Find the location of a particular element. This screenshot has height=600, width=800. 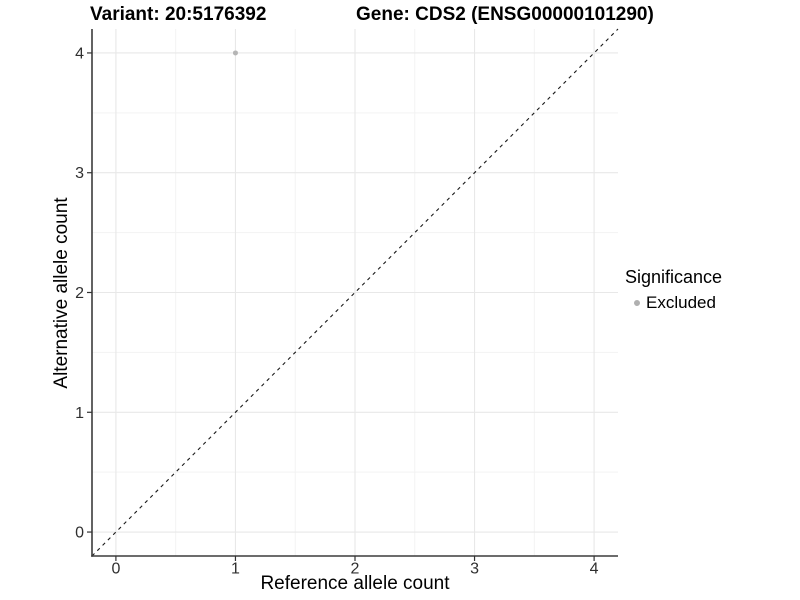

legend-item-label: Excluded is located at coordinates (681, 302).